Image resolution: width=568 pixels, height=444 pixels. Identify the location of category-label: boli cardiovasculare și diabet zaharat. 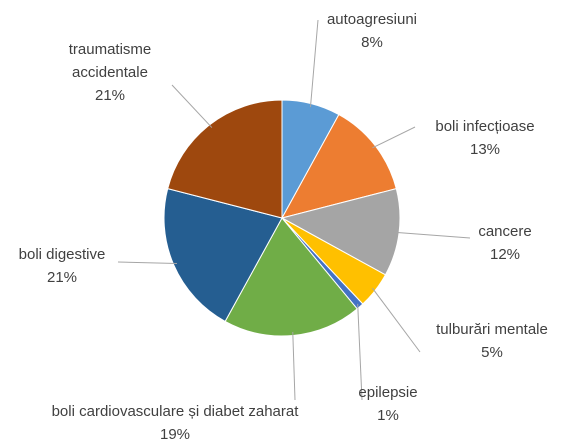
(175, 411).